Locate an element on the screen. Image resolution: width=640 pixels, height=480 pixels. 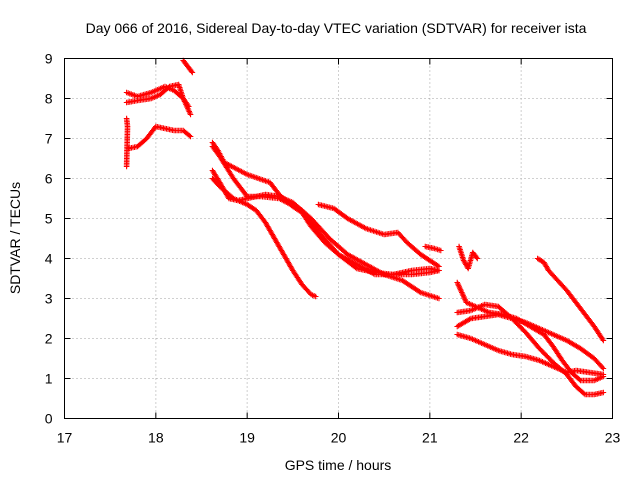
series-s12 is located at coordinates (468, 257).